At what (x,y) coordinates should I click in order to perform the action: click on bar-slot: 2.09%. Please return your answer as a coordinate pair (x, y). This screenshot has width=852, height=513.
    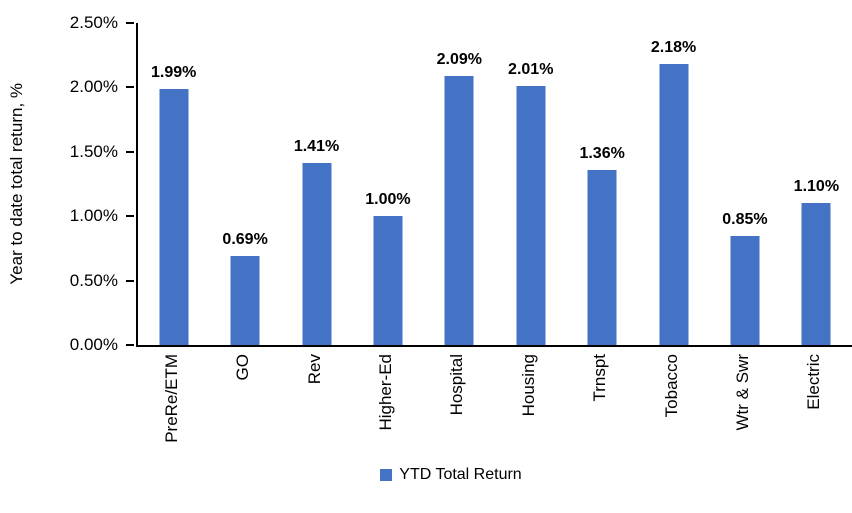
    Looking at the image, I should click on (459, 184).